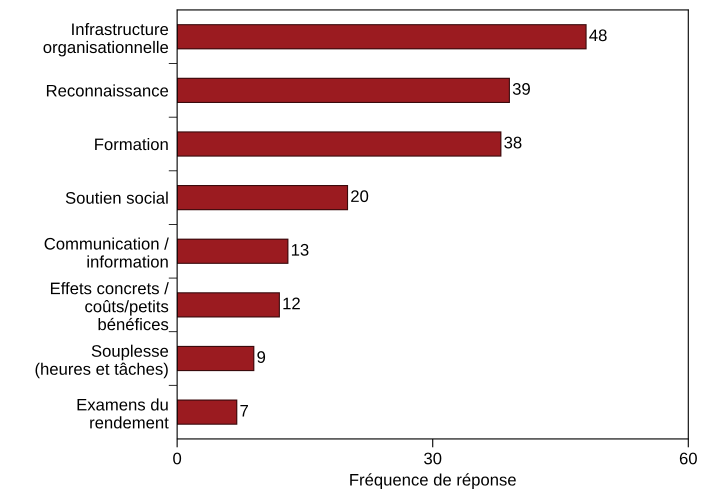 The height and width of the screenshot is (496, 723). Describe the element at coordinates (109, 306) in the screenshot. I see `y-tick-label: Effets concrets / coûts/petits bénéfices` at that location.